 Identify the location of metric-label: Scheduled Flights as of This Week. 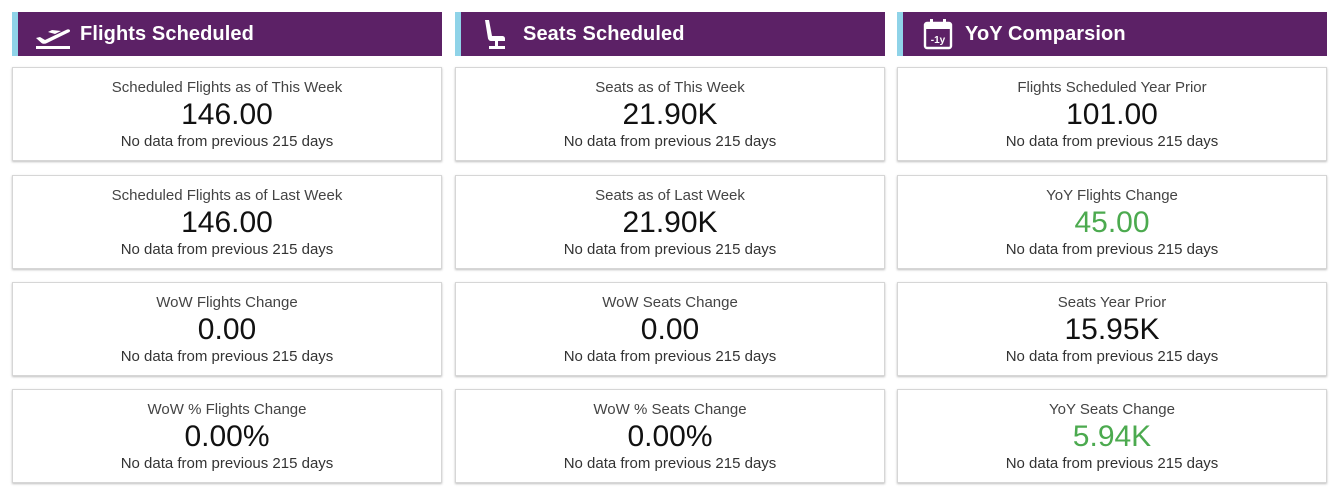
(227, 87).